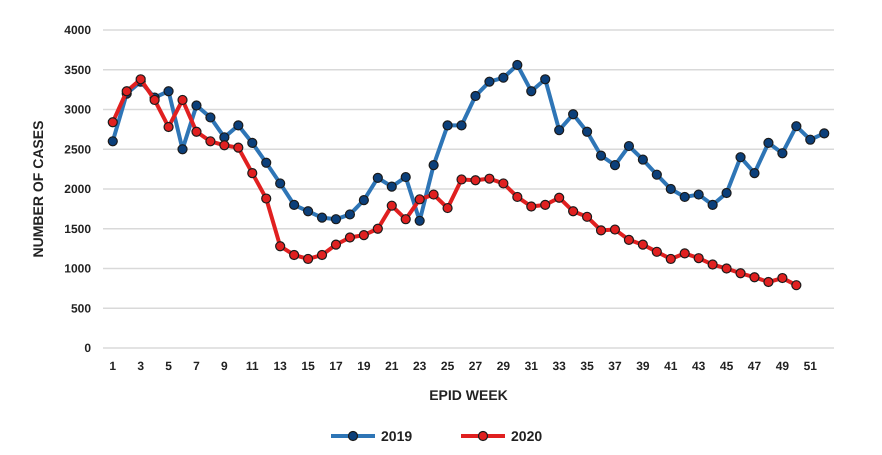 Image resolution: width=882 pixels, height=455 pixels. What do you see at coordinates (364, 366) in the screenshot?
I see `x-tick-label: 19` at bounding box center [364, 366].